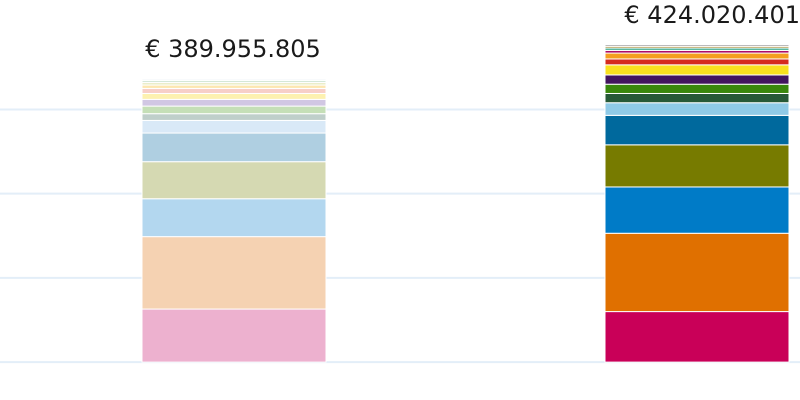 This screenshot has width=800, height=400. I want to click on left-bar-total-label: € 389.955.805, so click(233, 49).